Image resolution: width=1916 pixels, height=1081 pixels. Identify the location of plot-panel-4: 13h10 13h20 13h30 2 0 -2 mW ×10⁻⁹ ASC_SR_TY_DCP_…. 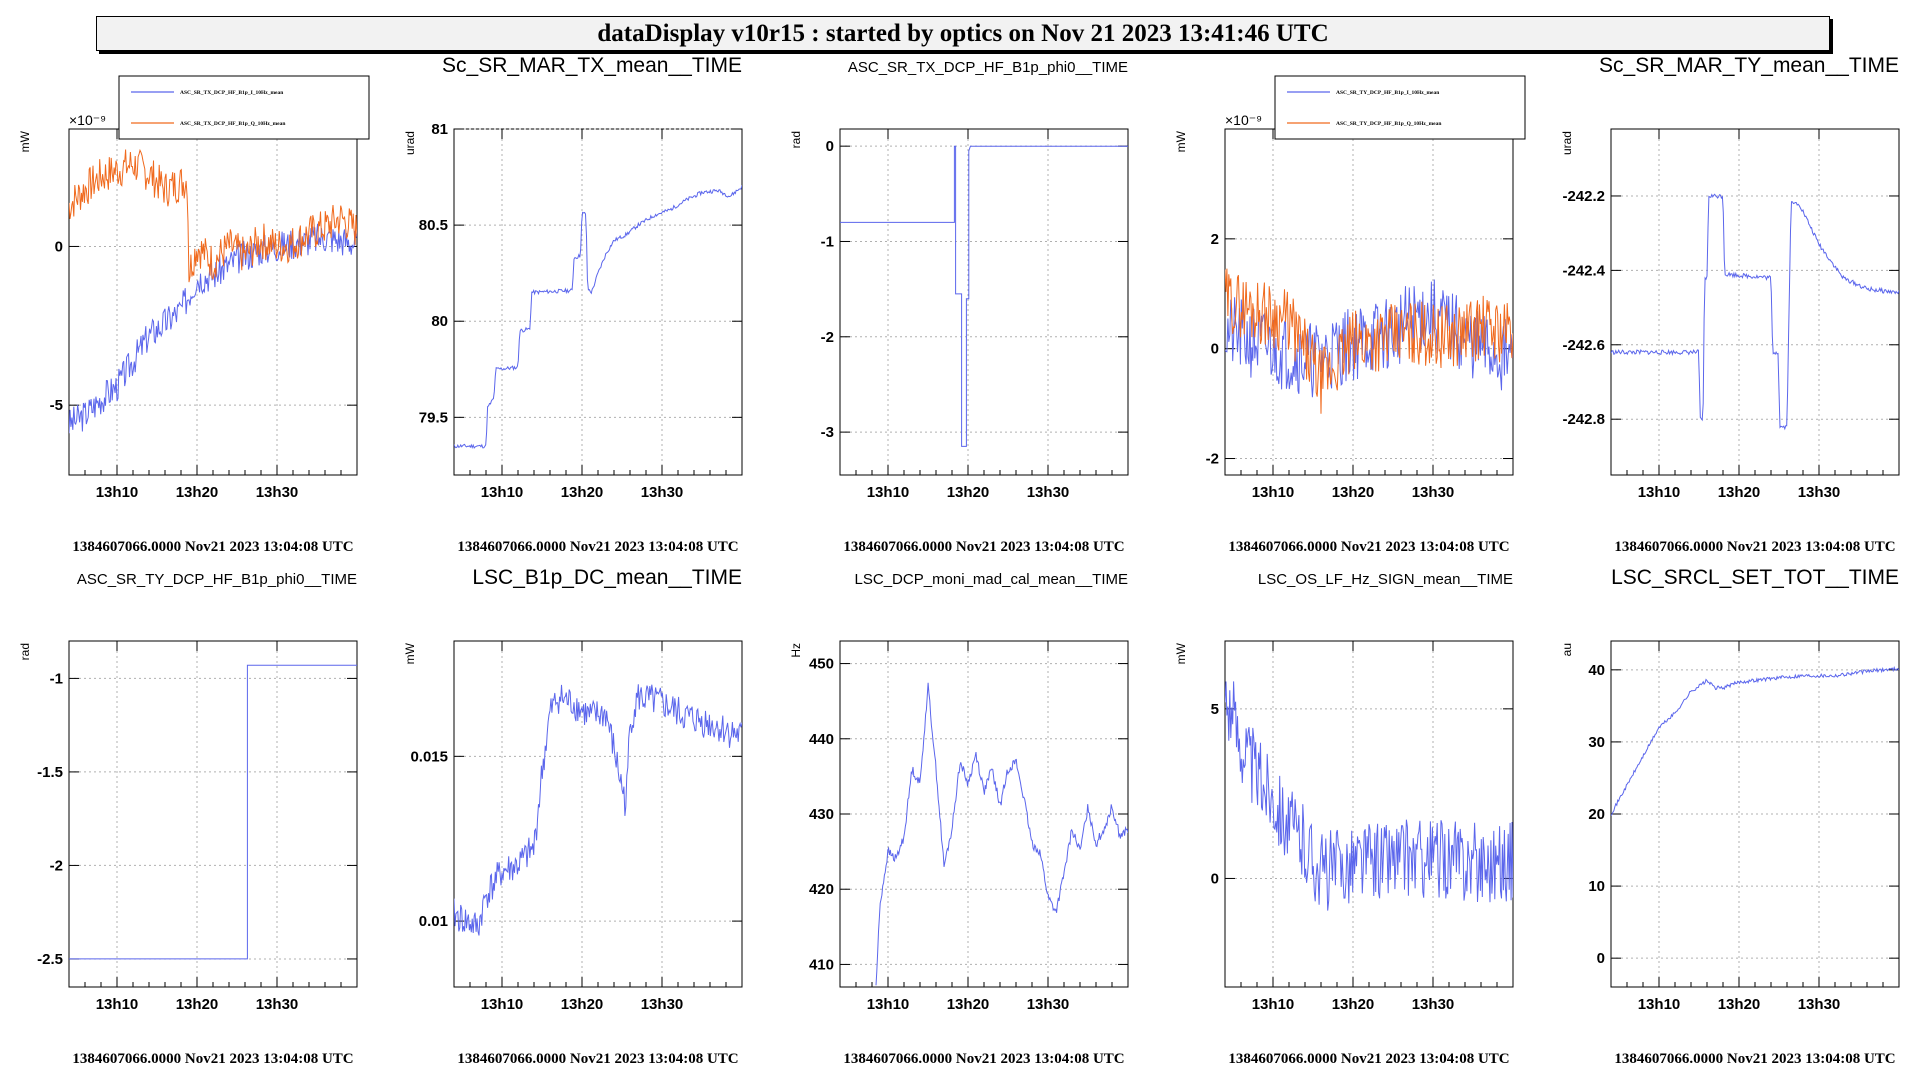
(1350, 315).